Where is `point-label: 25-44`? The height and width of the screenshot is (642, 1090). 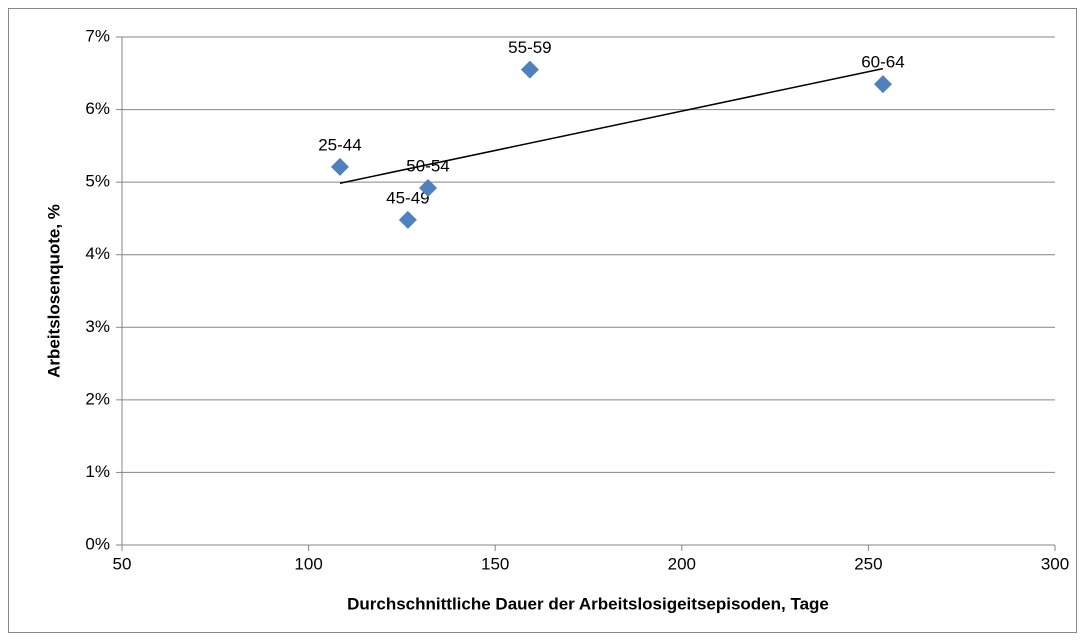 point-label: 25-44 is located at coordinates (339, 144).